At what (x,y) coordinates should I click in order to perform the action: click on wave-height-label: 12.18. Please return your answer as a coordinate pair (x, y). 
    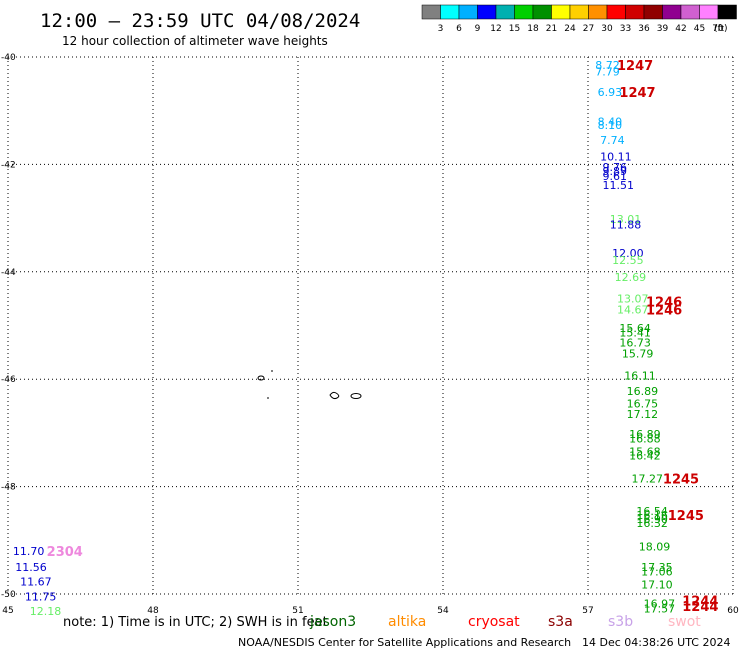
    Looking at the image, I should click on (46, 611).